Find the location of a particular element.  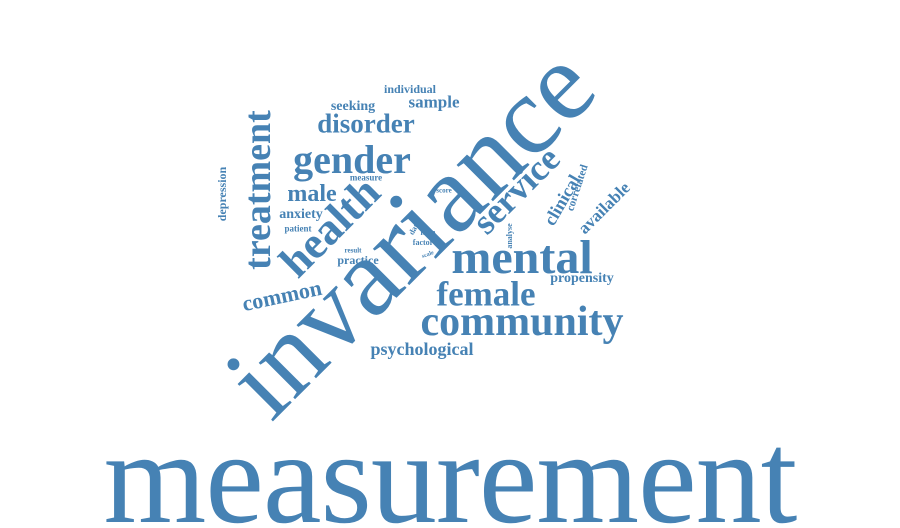

word-practice: practice is located at coordinates (358, 260).